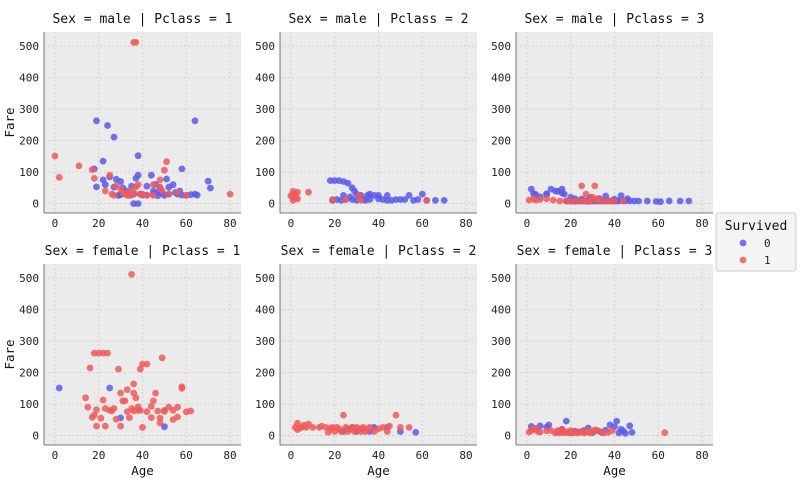  I want to click on panel-title: Sex = male | Pclass = 1, so click(142, 19).